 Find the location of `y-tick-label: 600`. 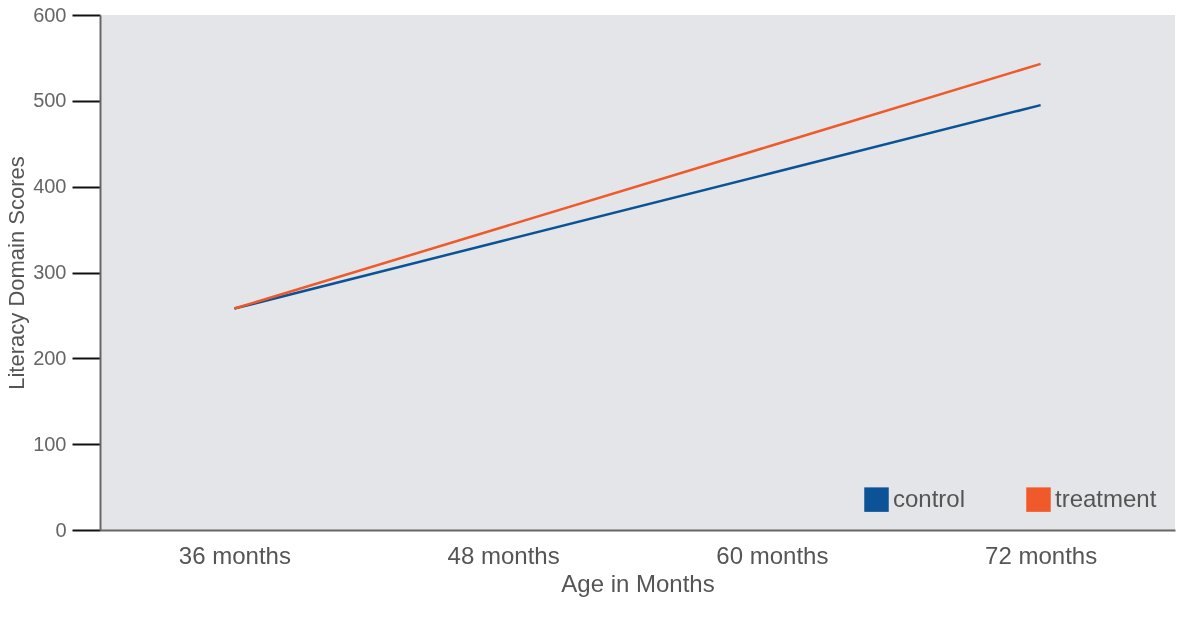

y-tick-label: 600 is located at coordinates (50, 14).